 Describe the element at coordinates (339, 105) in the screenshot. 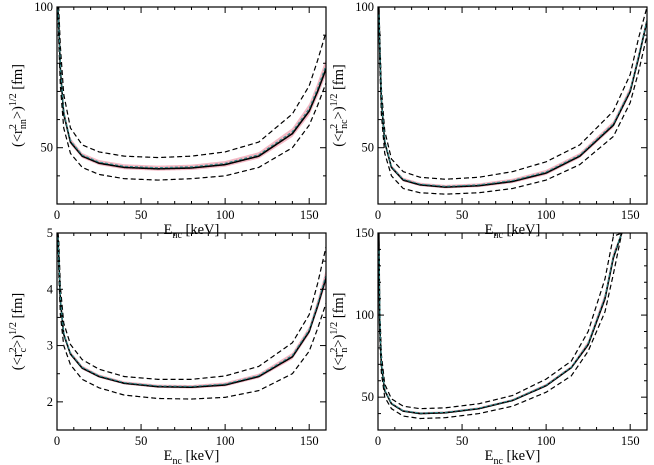

I see `y-axis-label: (<r2nc>)1/2 [fm]` at that location.